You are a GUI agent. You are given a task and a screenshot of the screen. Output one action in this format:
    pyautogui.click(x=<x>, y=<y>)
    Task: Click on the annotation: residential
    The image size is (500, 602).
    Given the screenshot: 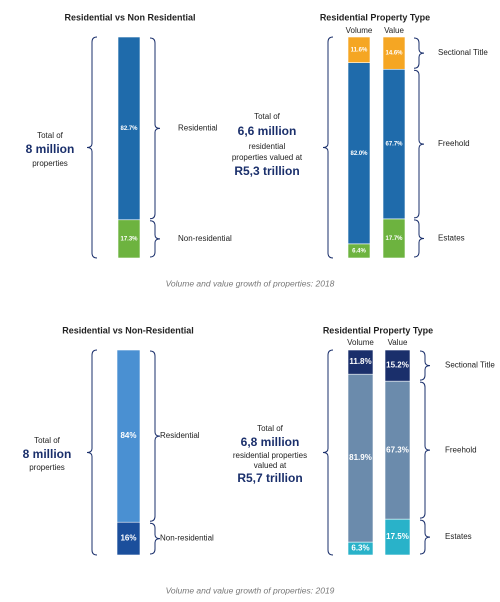 What is the action you would take?
    pyautogui.click(x=267, y=146)
    